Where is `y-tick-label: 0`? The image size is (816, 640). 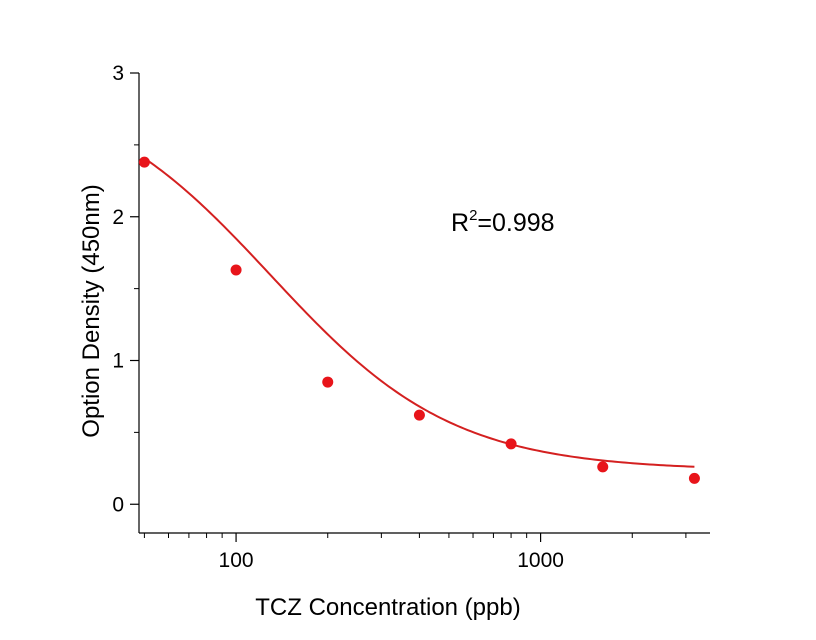 y-tick-label: 0 is located at coordinates (118, 504).